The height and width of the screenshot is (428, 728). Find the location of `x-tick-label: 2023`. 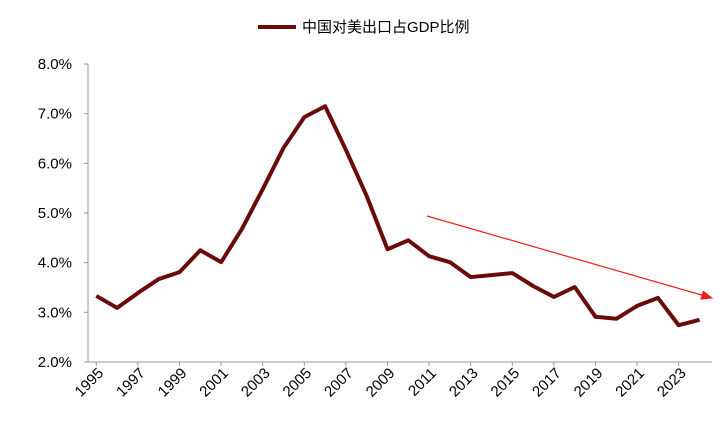

x-tick-label: 2023 is located at coordinates (672, 383).